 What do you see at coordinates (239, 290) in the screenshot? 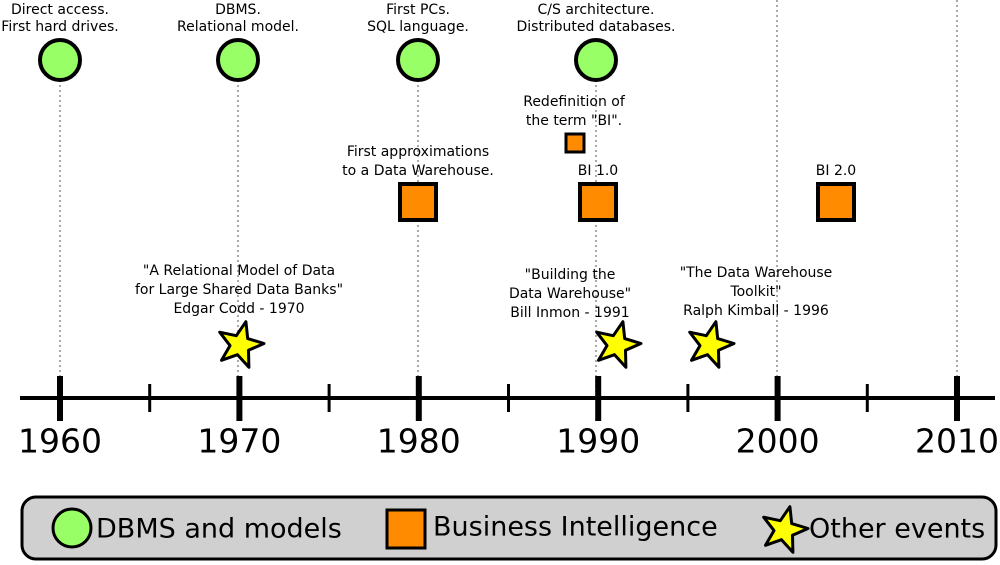
I see `event-label: for Large Shared Data Banks"` at bounding box center [239, 290].